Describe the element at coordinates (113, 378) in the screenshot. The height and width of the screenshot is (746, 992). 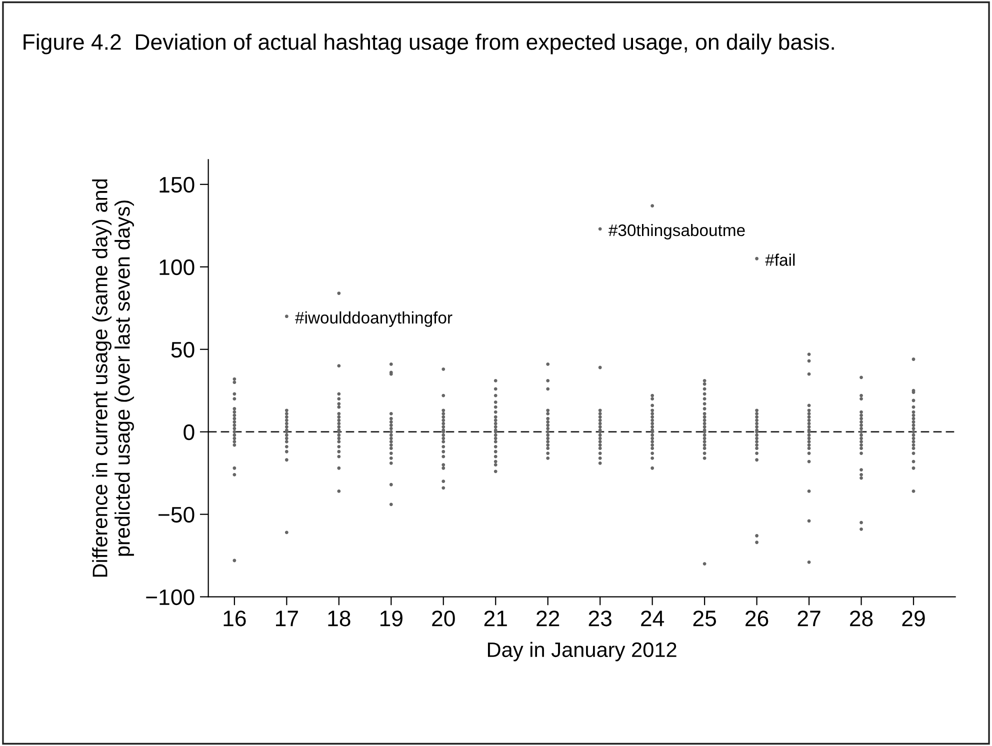
I see `y-axis-title: Difference in current usage (same day) and predicted usage (over last seven days)` at that location.